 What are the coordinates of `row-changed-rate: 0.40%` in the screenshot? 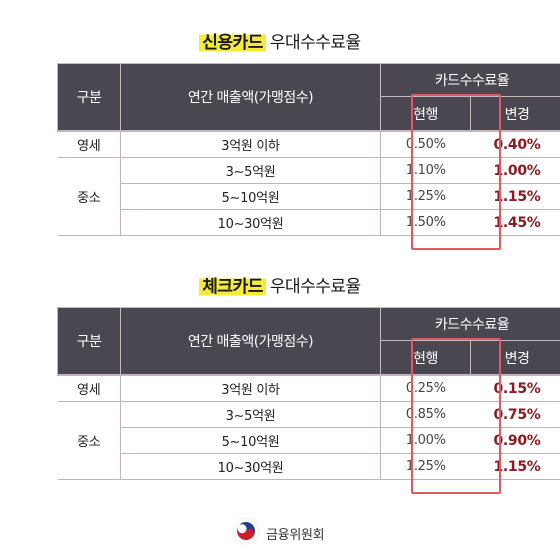 It's located at (515, 144).